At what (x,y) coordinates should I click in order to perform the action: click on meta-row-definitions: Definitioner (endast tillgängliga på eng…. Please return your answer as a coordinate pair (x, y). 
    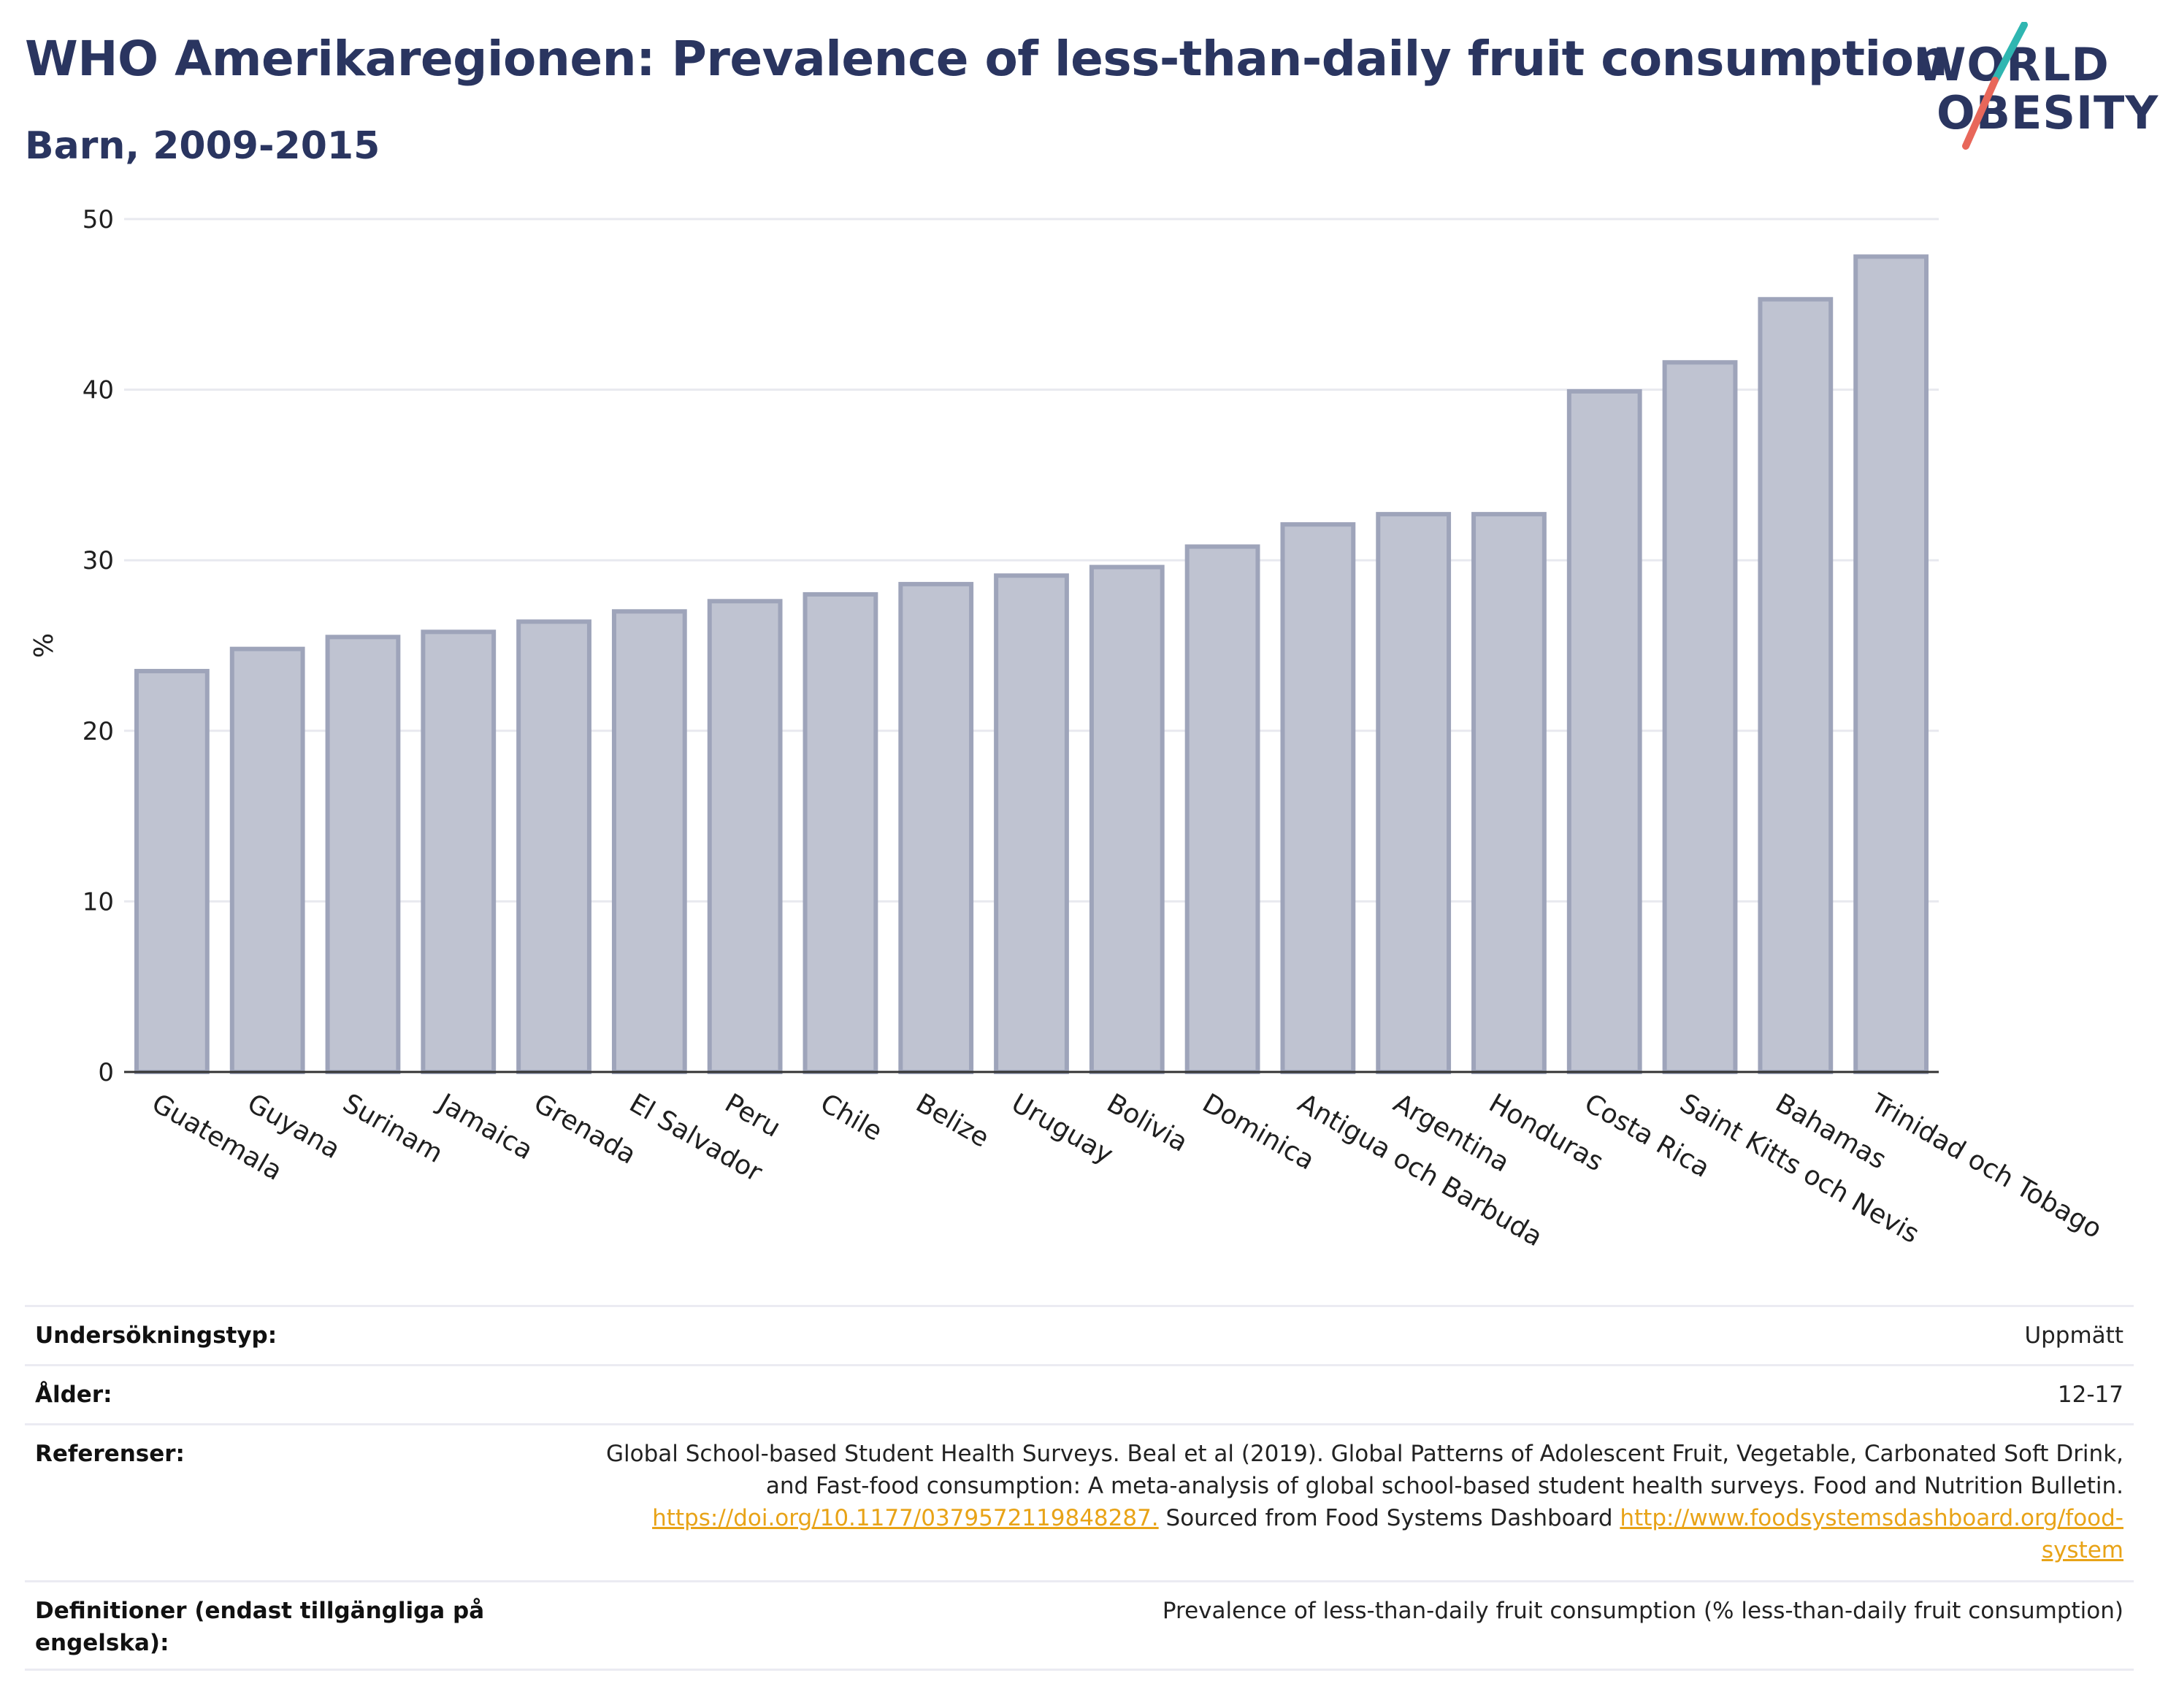
    Looking at the image, I should click on (1079, 1624).